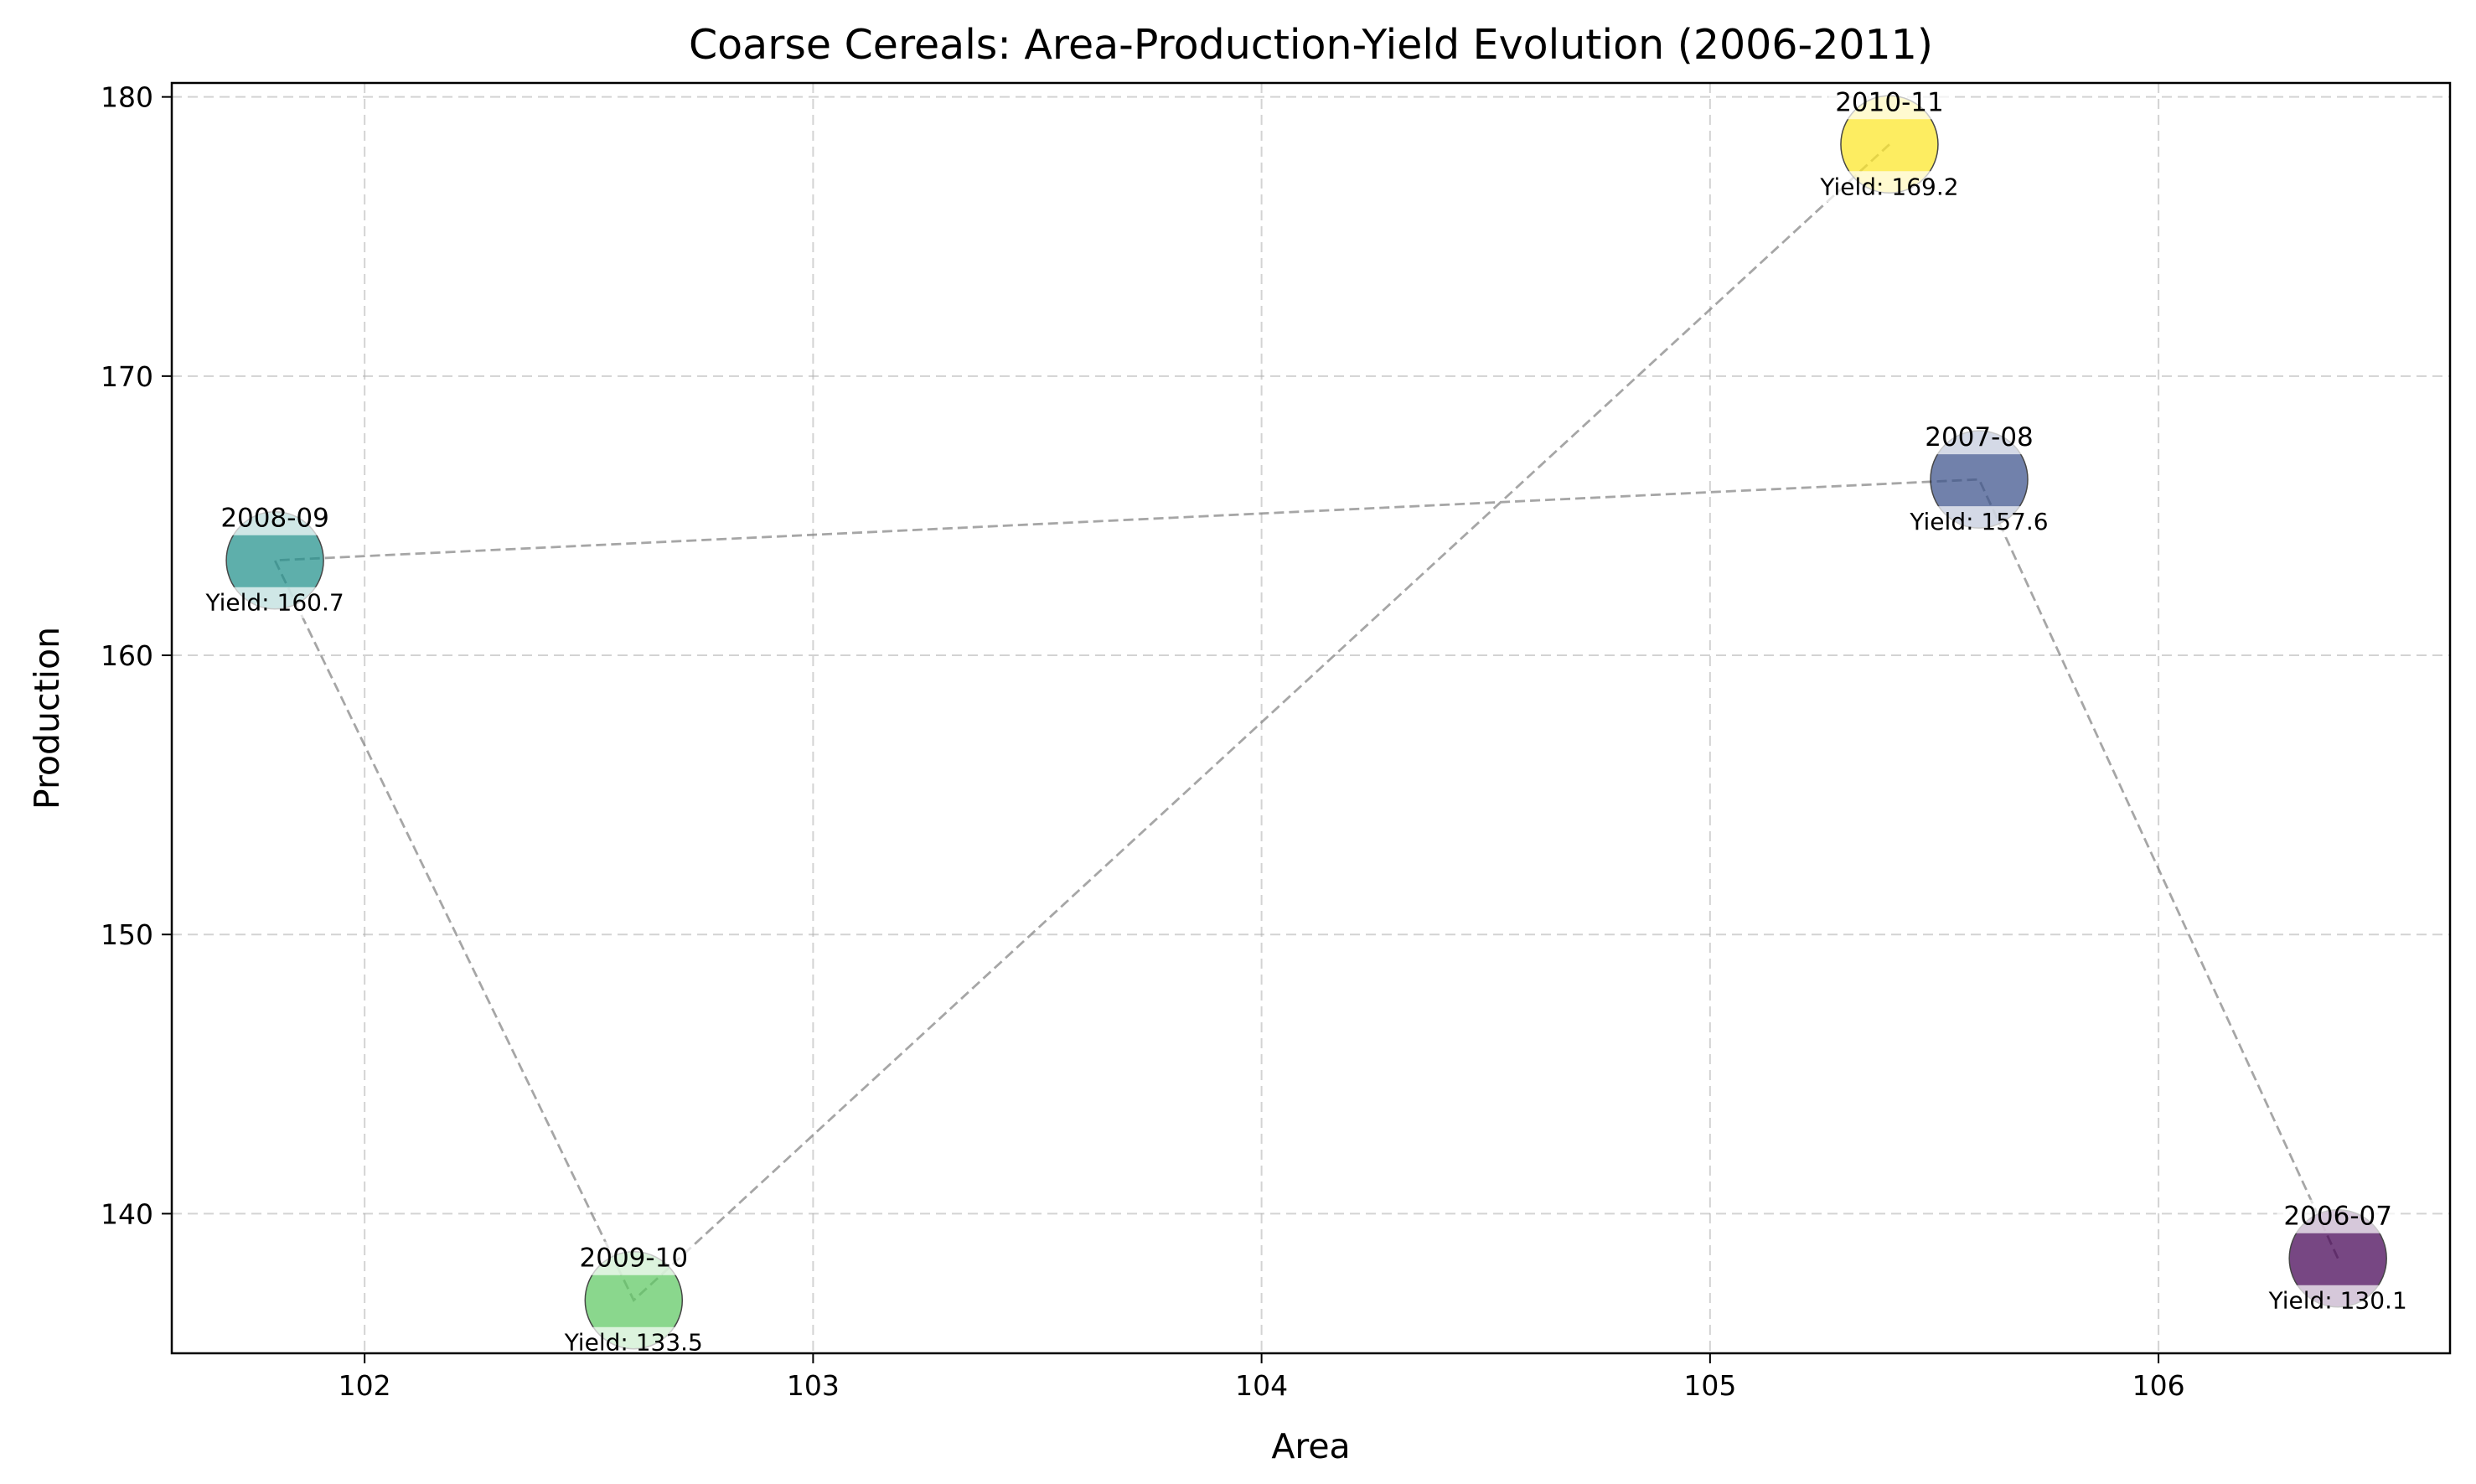  What do you see at coordinates (1709, 1385) in the screenshot?
I see `x-tick-label: 105` at bounding box center [1709, 1385].